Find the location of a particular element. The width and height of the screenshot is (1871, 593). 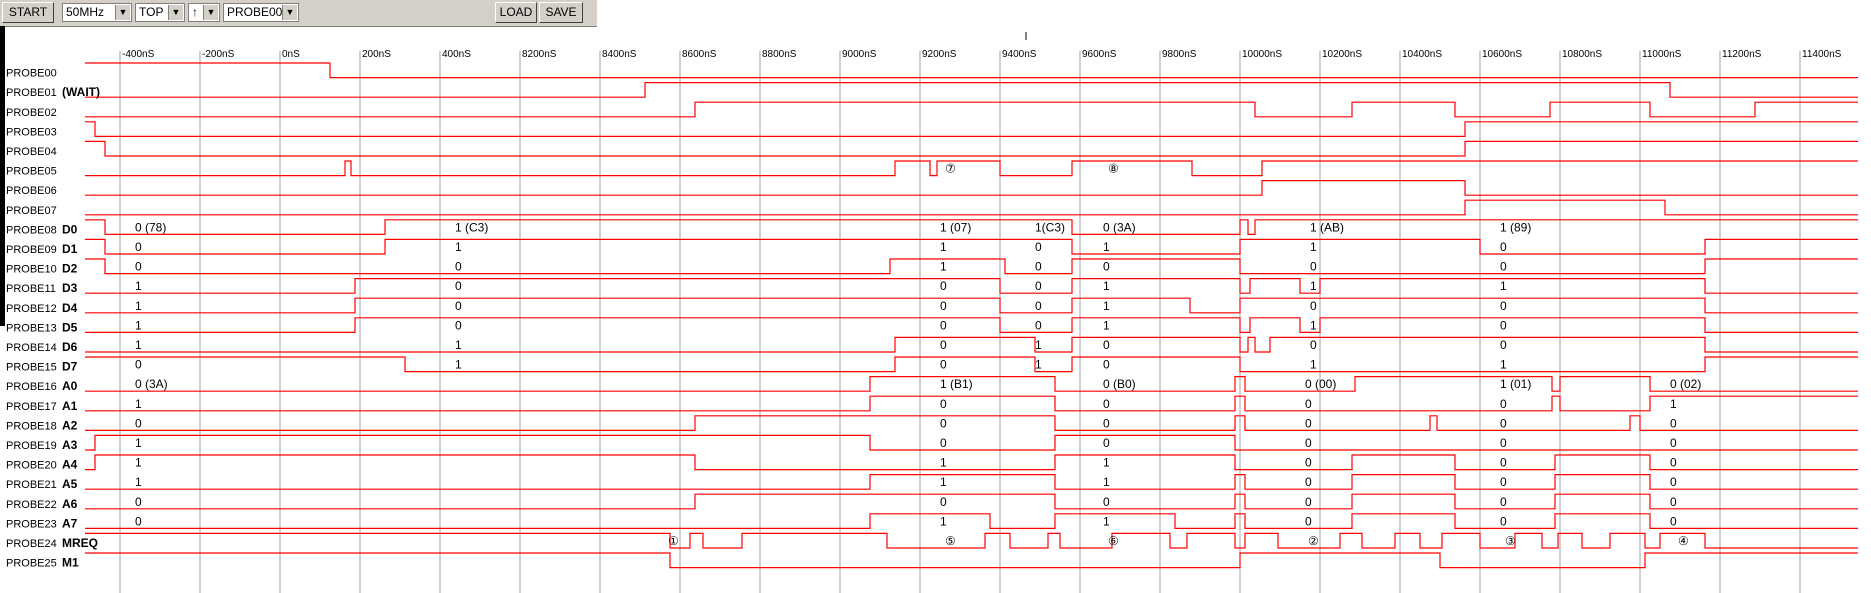

probe-label: PROBE24 is located at coordinates (31, 544).